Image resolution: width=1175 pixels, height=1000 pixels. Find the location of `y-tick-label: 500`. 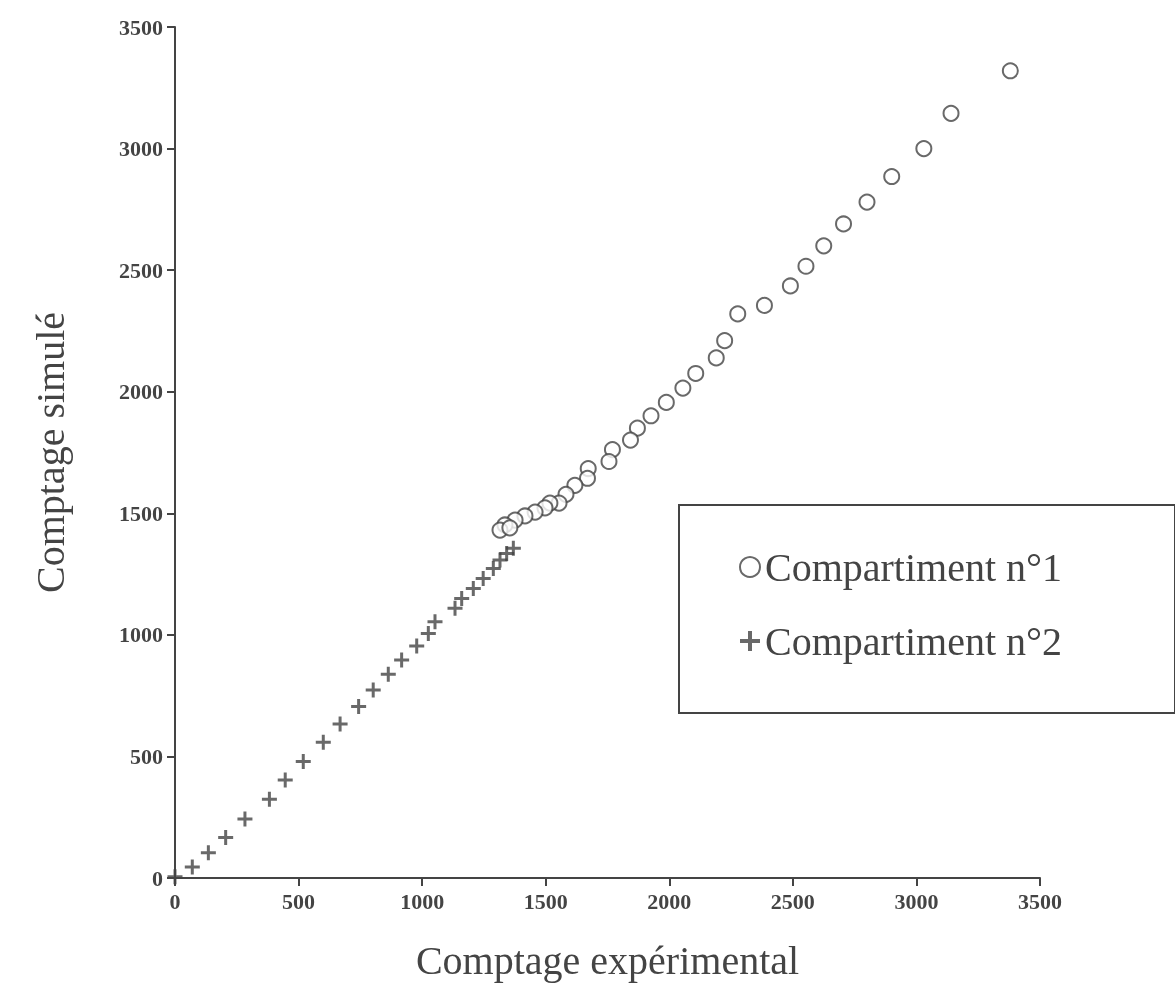

y-tick-label: 500 is located at coordinates (146, 756).